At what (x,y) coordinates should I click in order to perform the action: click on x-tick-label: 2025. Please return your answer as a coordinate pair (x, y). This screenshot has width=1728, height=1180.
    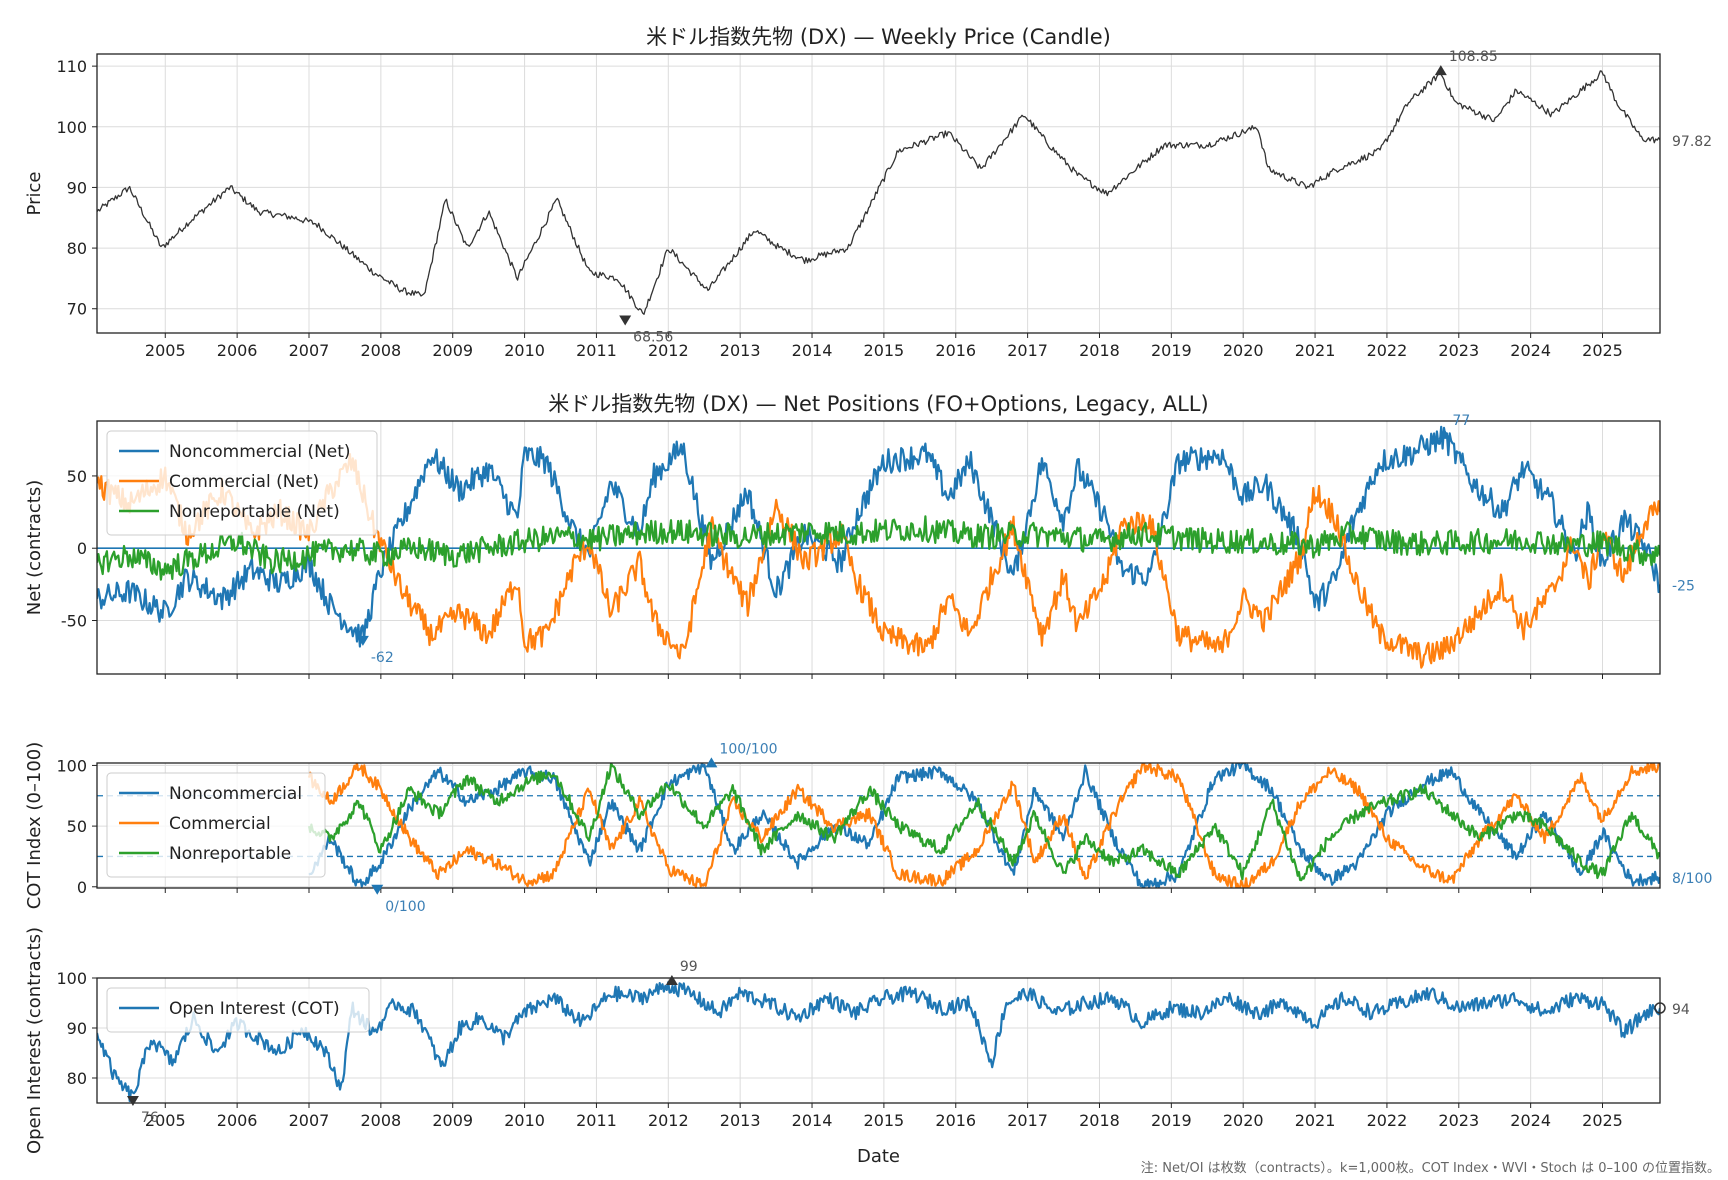
    Looking at the image, I should click on (1602, 350).